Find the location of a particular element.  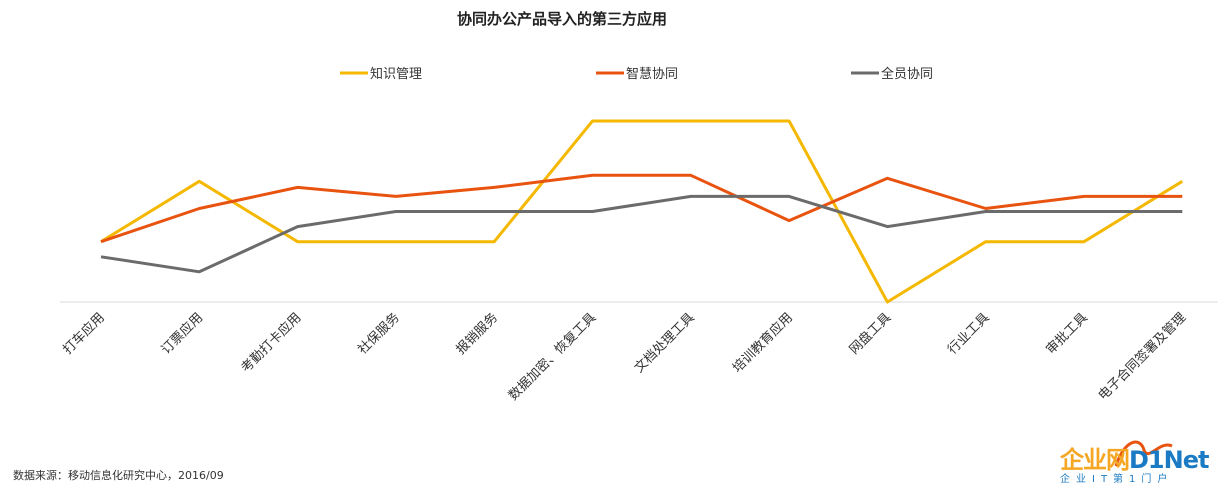

x-tick-label: 电子合同签署及管理 is located at coordinates (1142, 357).